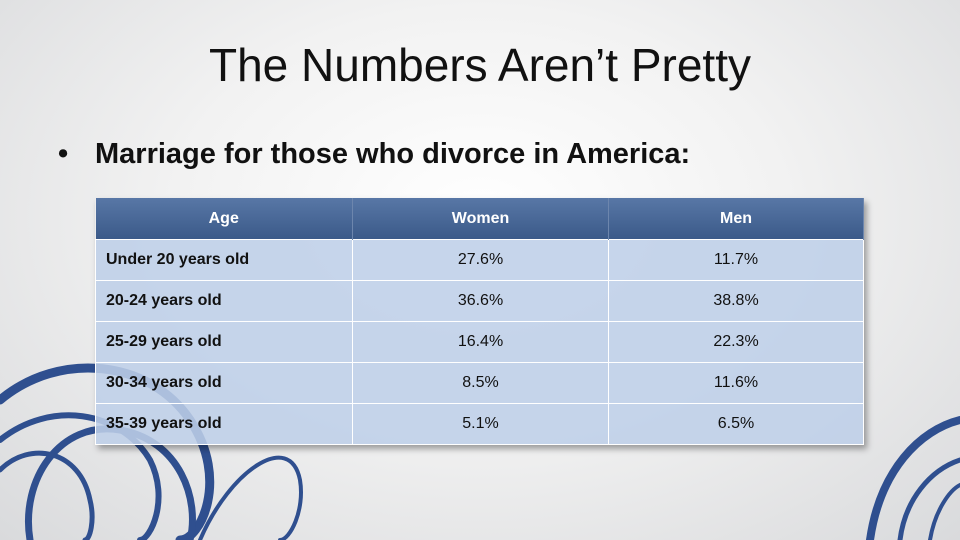 The image size is (960, 540). I want to click on table-cell: 20-24 years old, so click(224, 301).